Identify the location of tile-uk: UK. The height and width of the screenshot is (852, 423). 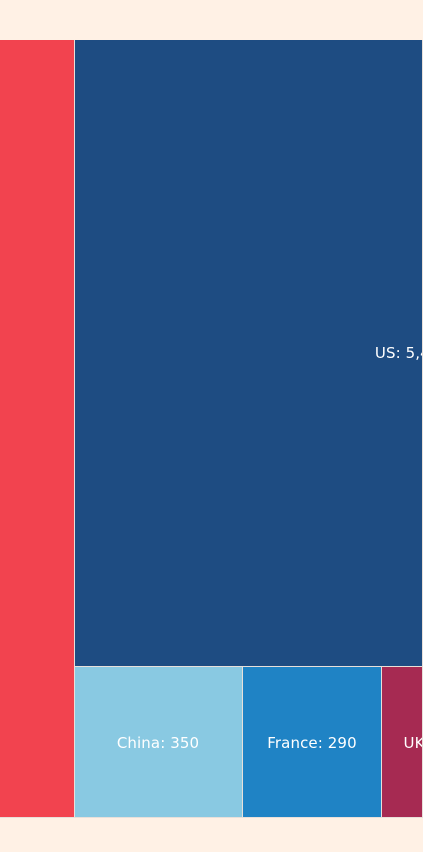
(402, 742).